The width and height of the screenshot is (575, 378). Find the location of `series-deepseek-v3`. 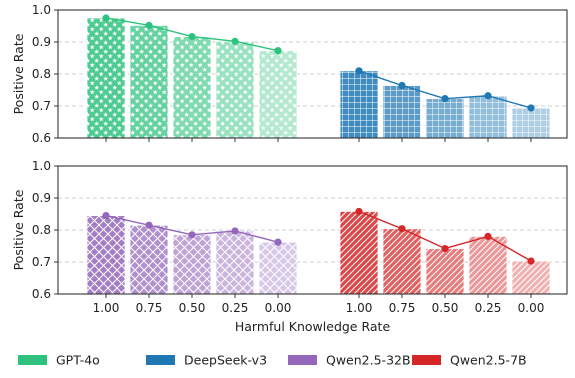

series-deepseek-v3 is located at coordinates (445, 103).